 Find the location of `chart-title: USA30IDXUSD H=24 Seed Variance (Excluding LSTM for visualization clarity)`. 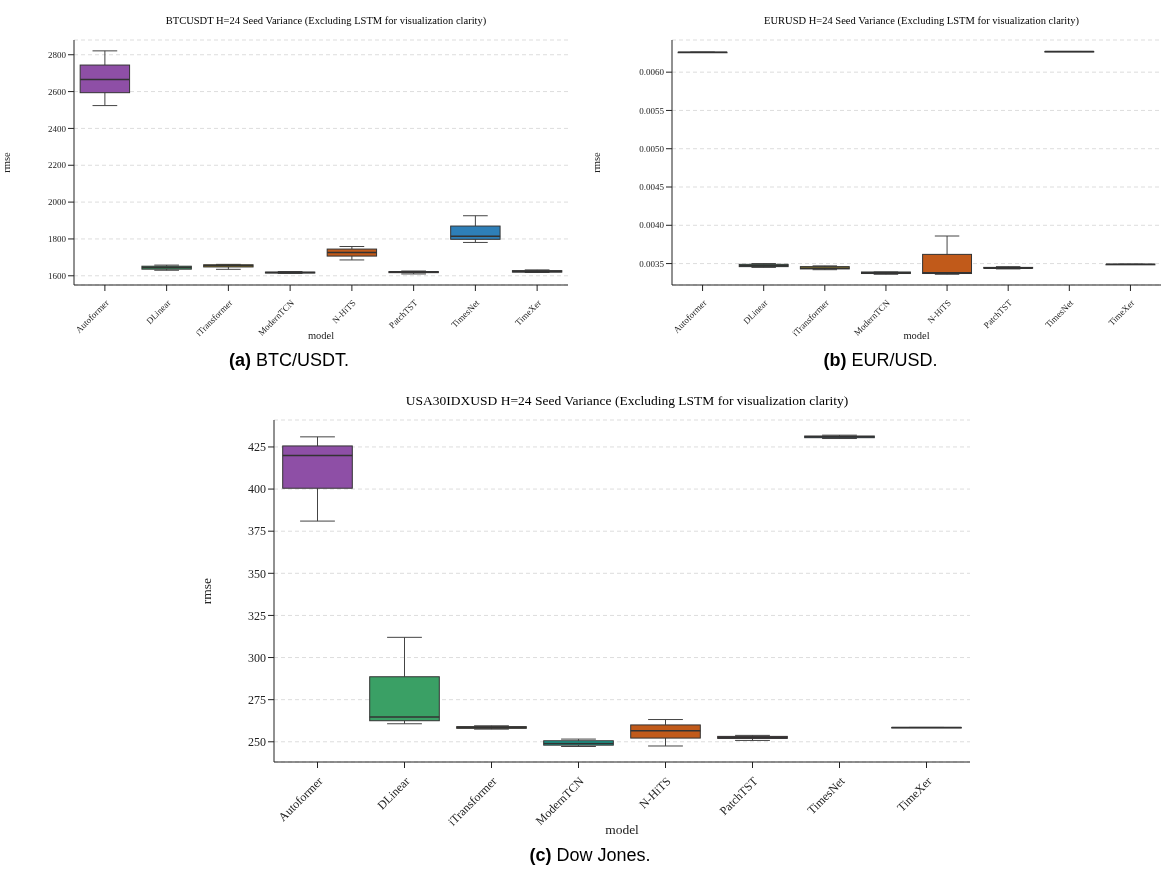

chart-title: USA30IDXUSD H=24 Seed Variance (Excluding LSTM for visualization clarity) is located at coordinates (627, 401).